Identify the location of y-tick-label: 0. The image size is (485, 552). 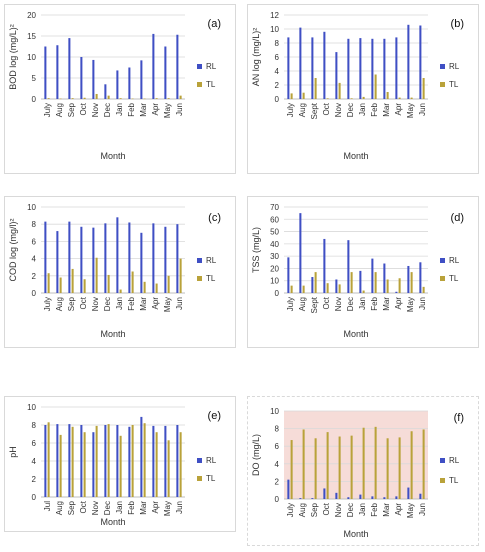
(277, 499).